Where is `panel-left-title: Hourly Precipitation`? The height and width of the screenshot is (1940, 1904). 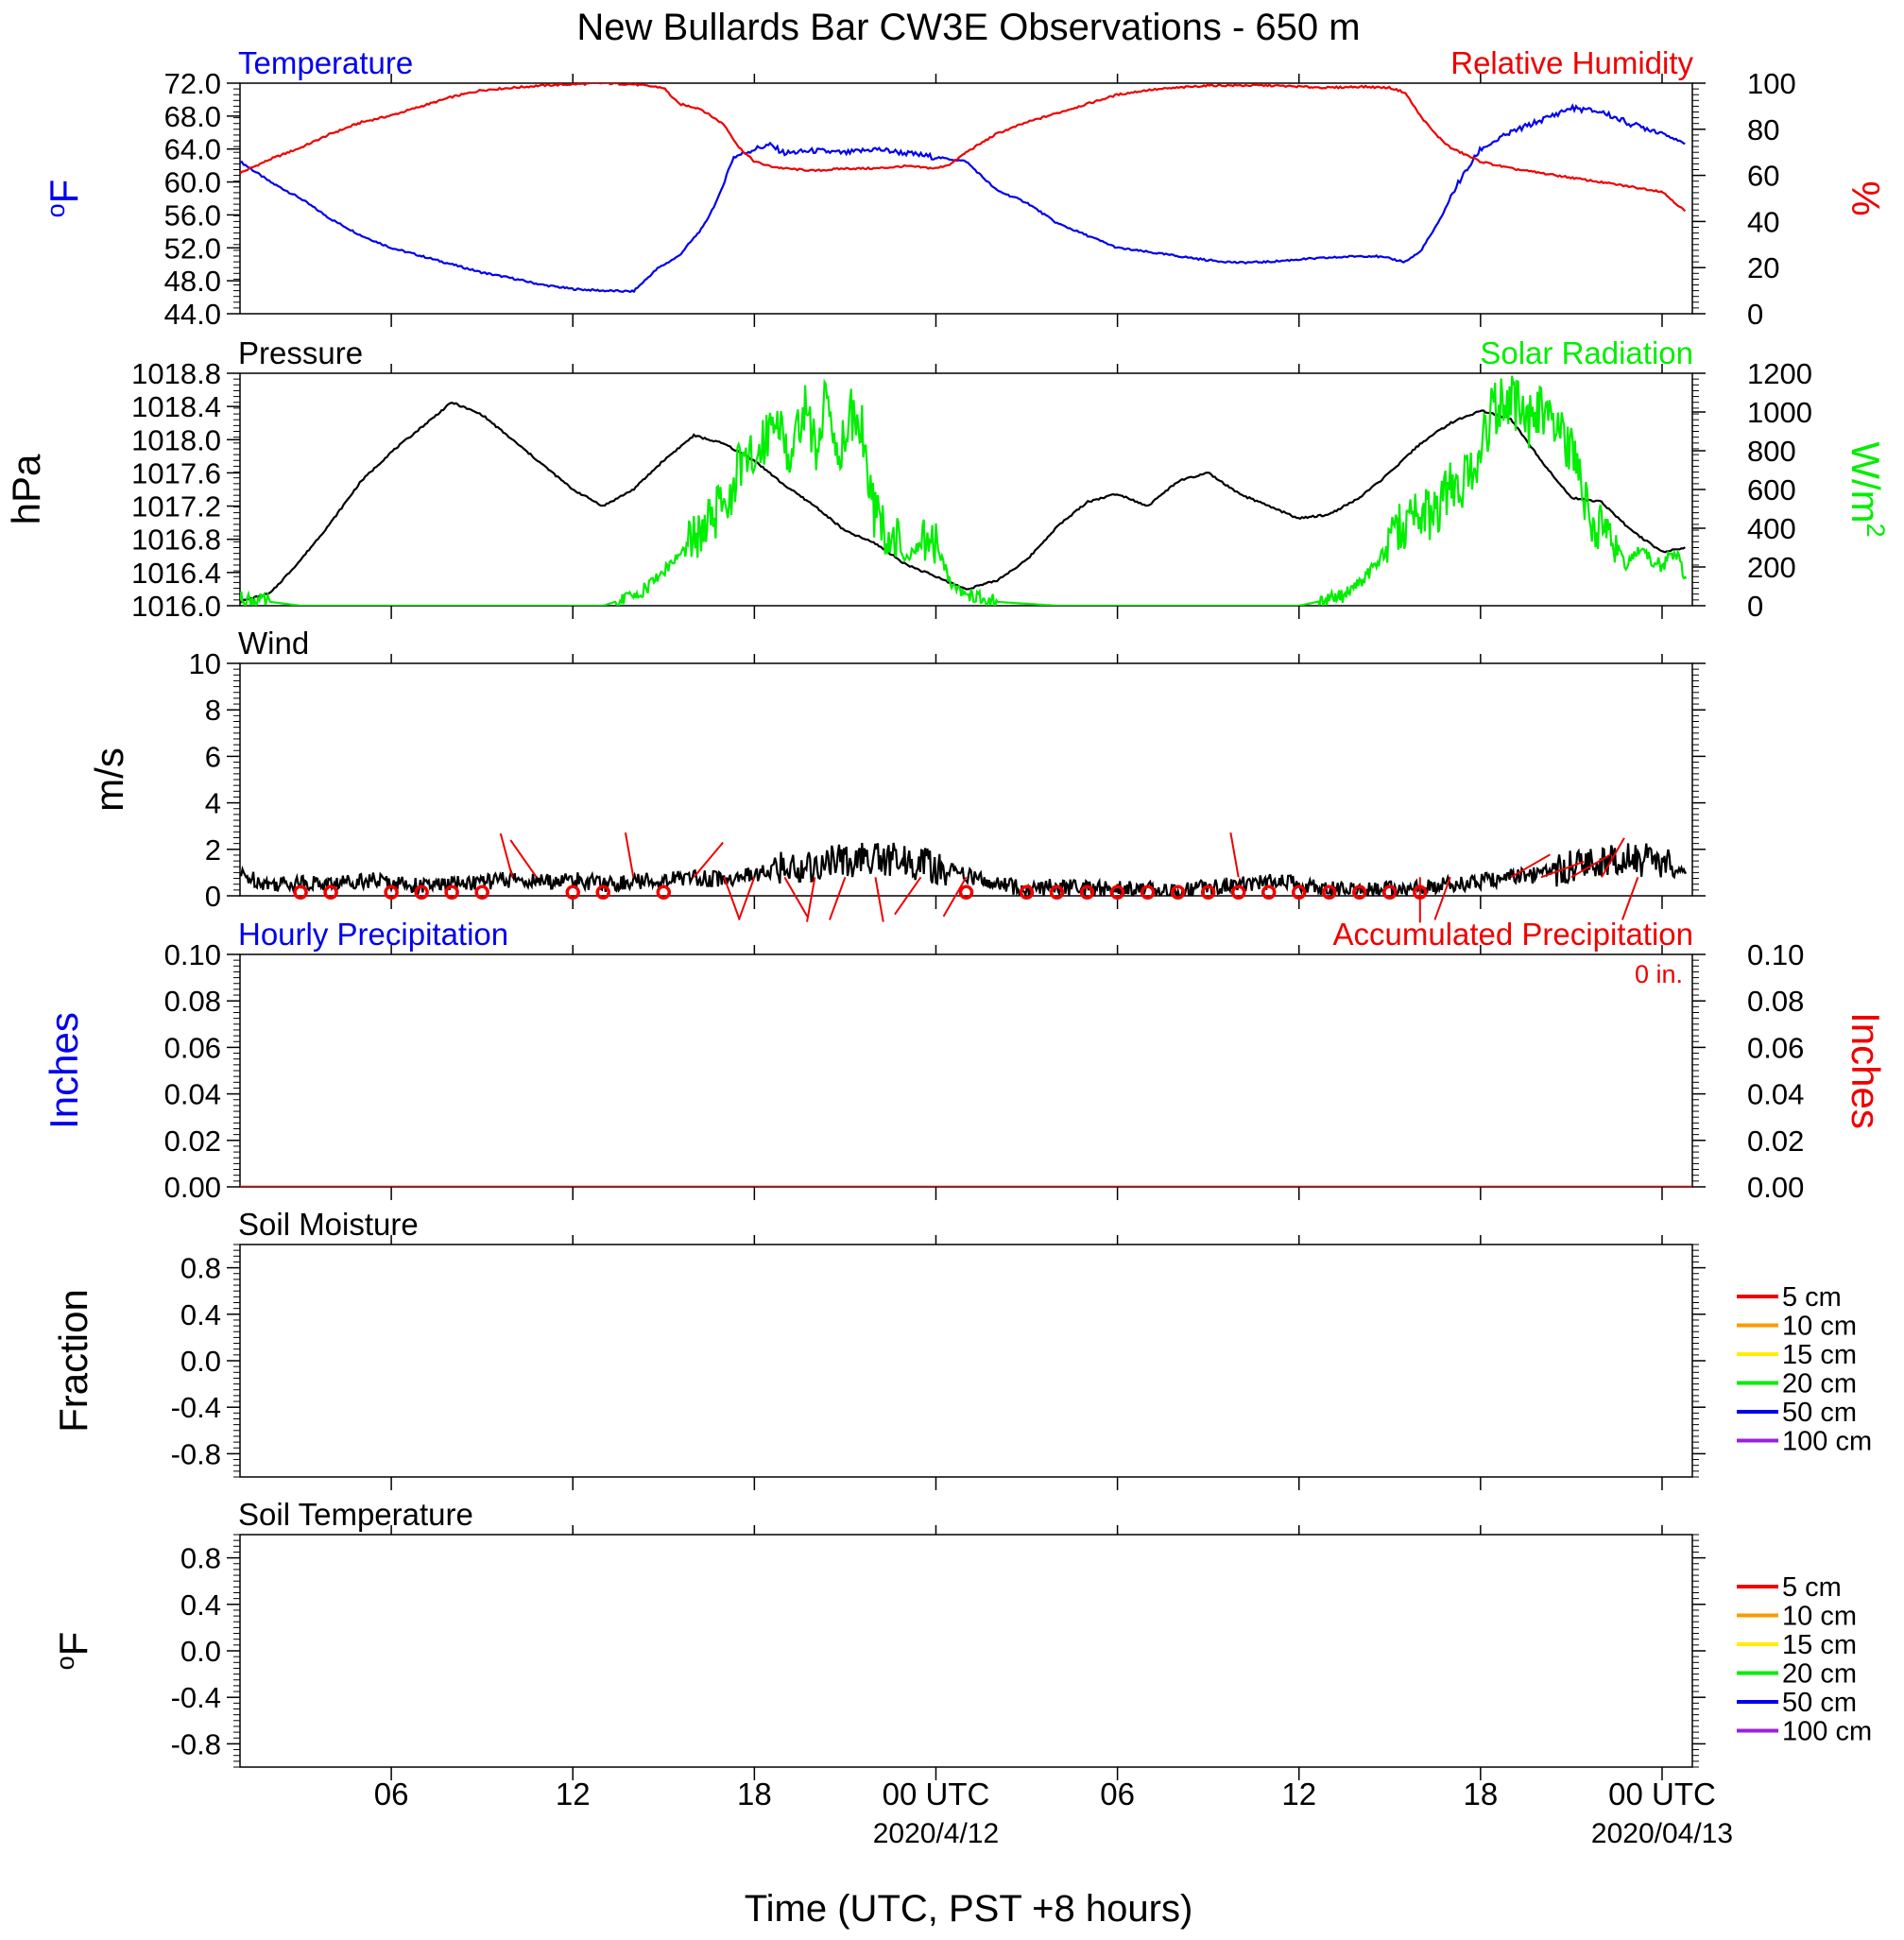
panel-left-title: Hourly Precipitation is located at coordinates (373, 935).